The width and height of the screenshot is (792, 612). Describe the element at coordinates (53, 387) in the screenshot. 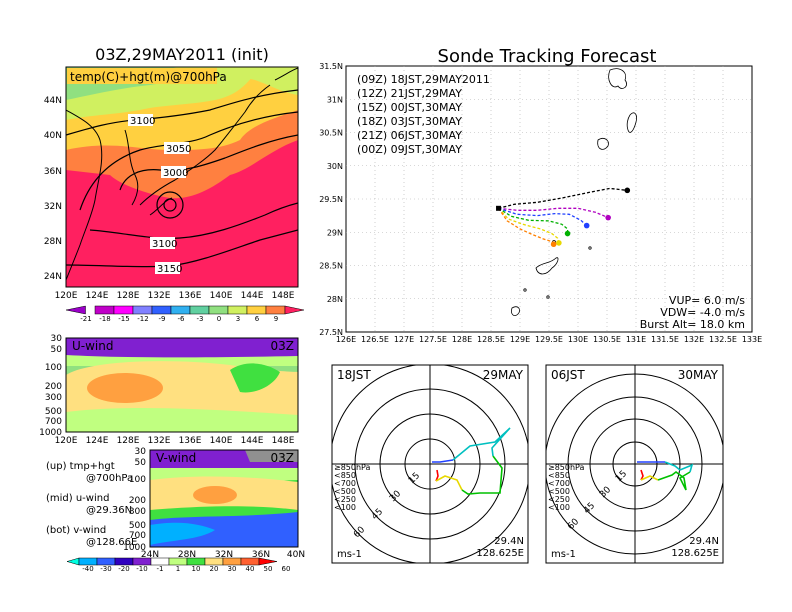

I see `u-level: 200` at that location.